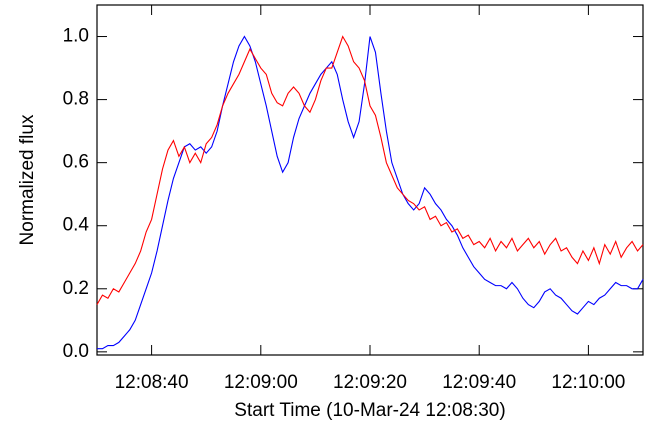 This screenshot has height=431, width=670. I want to click on y-tick-label: 0.6, so click(76, 162).